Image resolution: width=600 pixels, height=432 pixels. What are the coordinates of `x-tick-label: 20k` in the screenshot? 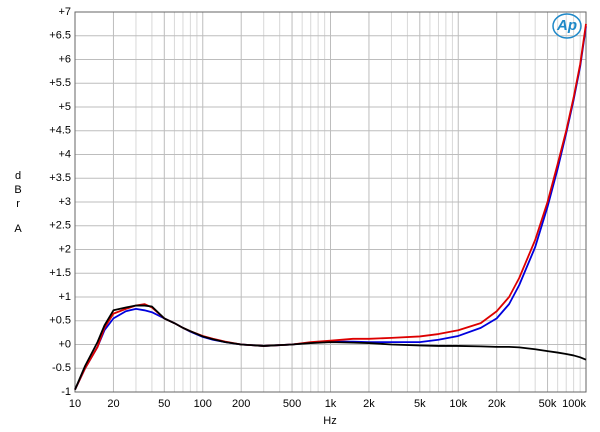 It's located at (497, 404).